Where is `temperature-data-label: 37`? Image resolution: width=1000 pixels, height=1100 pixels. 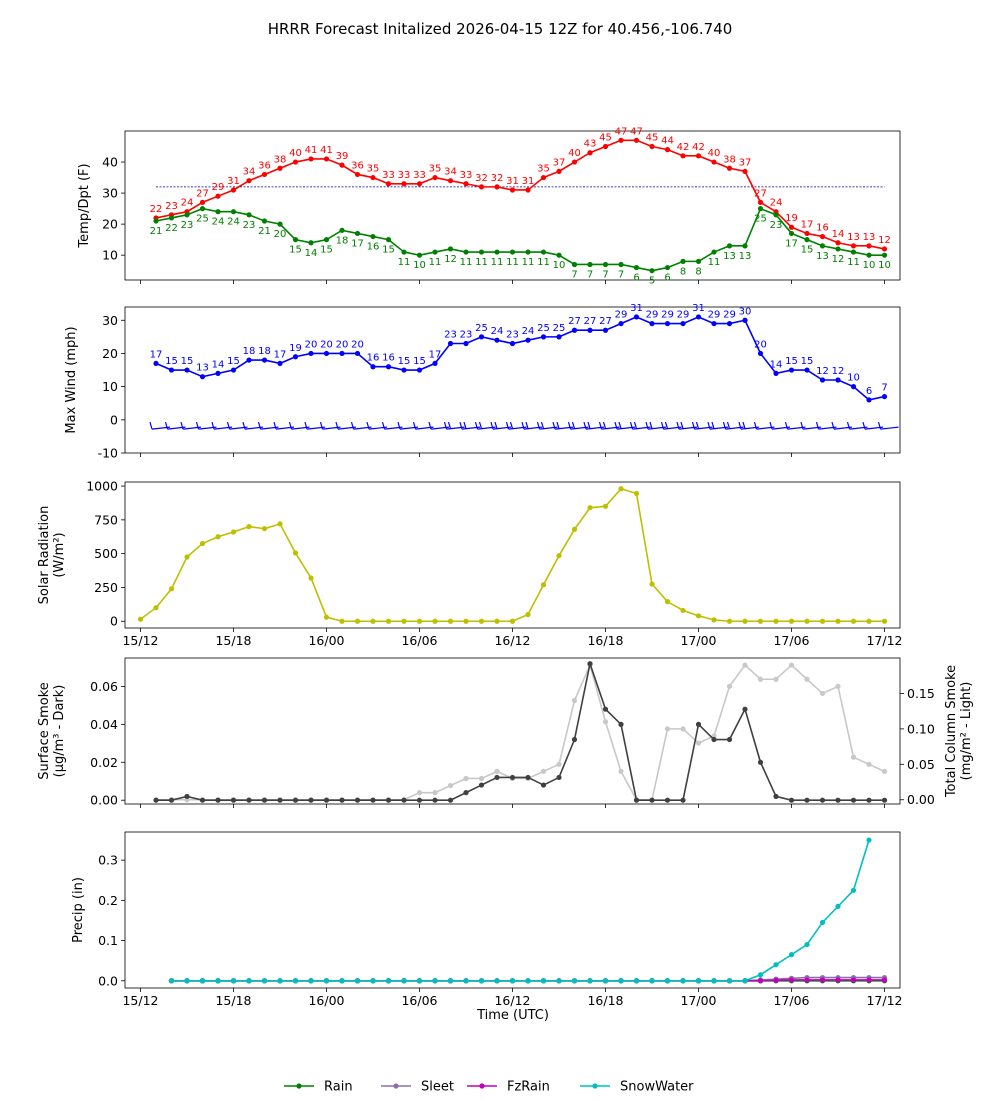 temperature-data-label: 37 is located at coordinates (559, 162).